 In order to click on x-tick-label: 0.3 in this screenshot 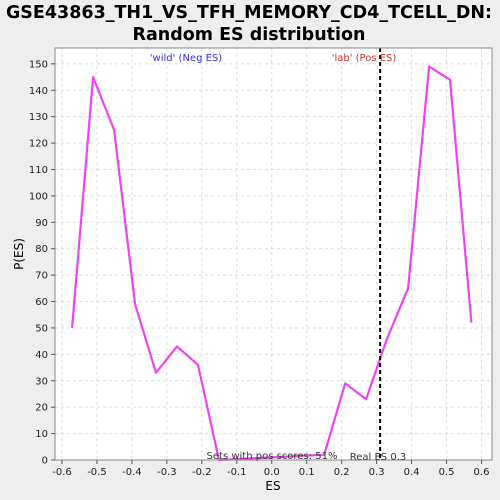, I will do `click(377, 472)`.